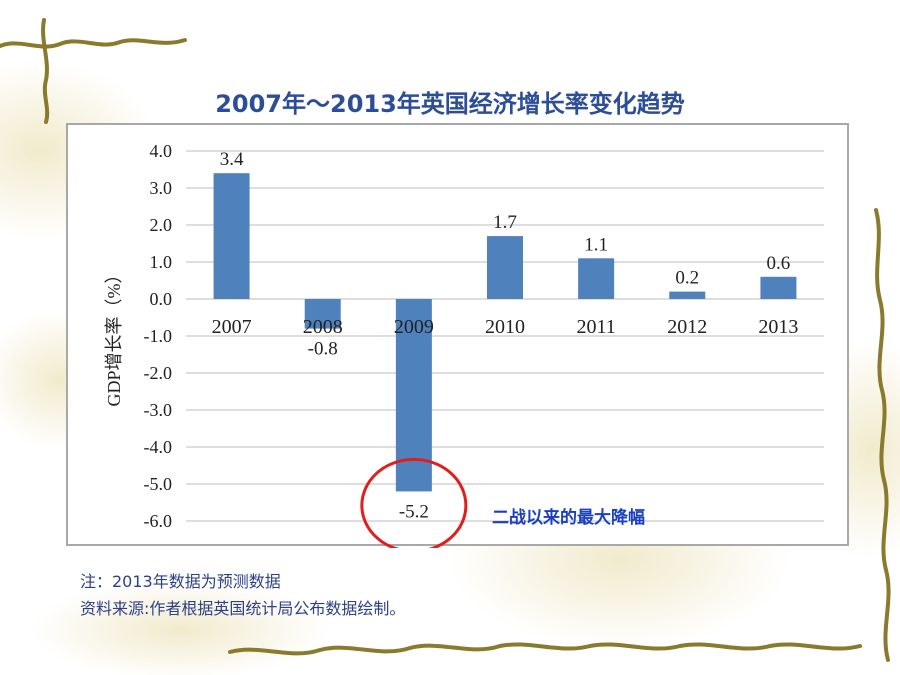  Describe the element at coordinates (161, 188) in the screenshot. I see `y-tick-label: 3.0` at that location.